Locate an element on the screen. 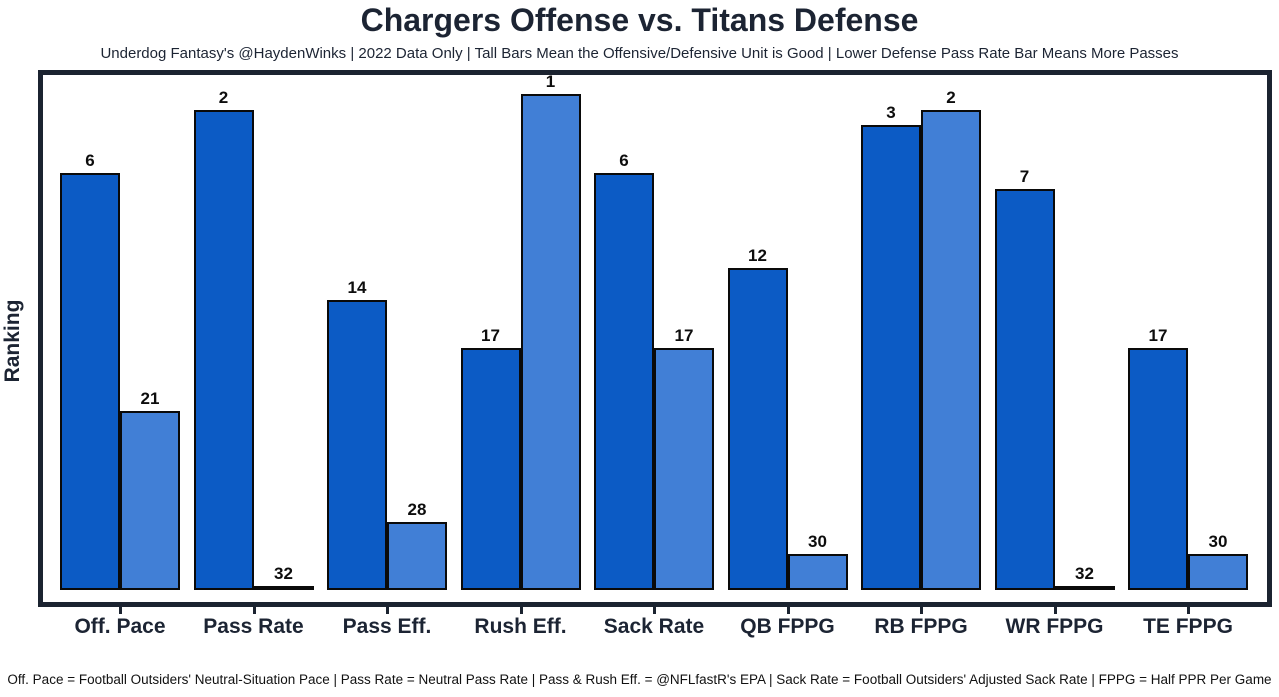 The width and height of the screenshot is (1279, 697). x-axis-category-label: QB FPPG is located at coordinates (787, 626).